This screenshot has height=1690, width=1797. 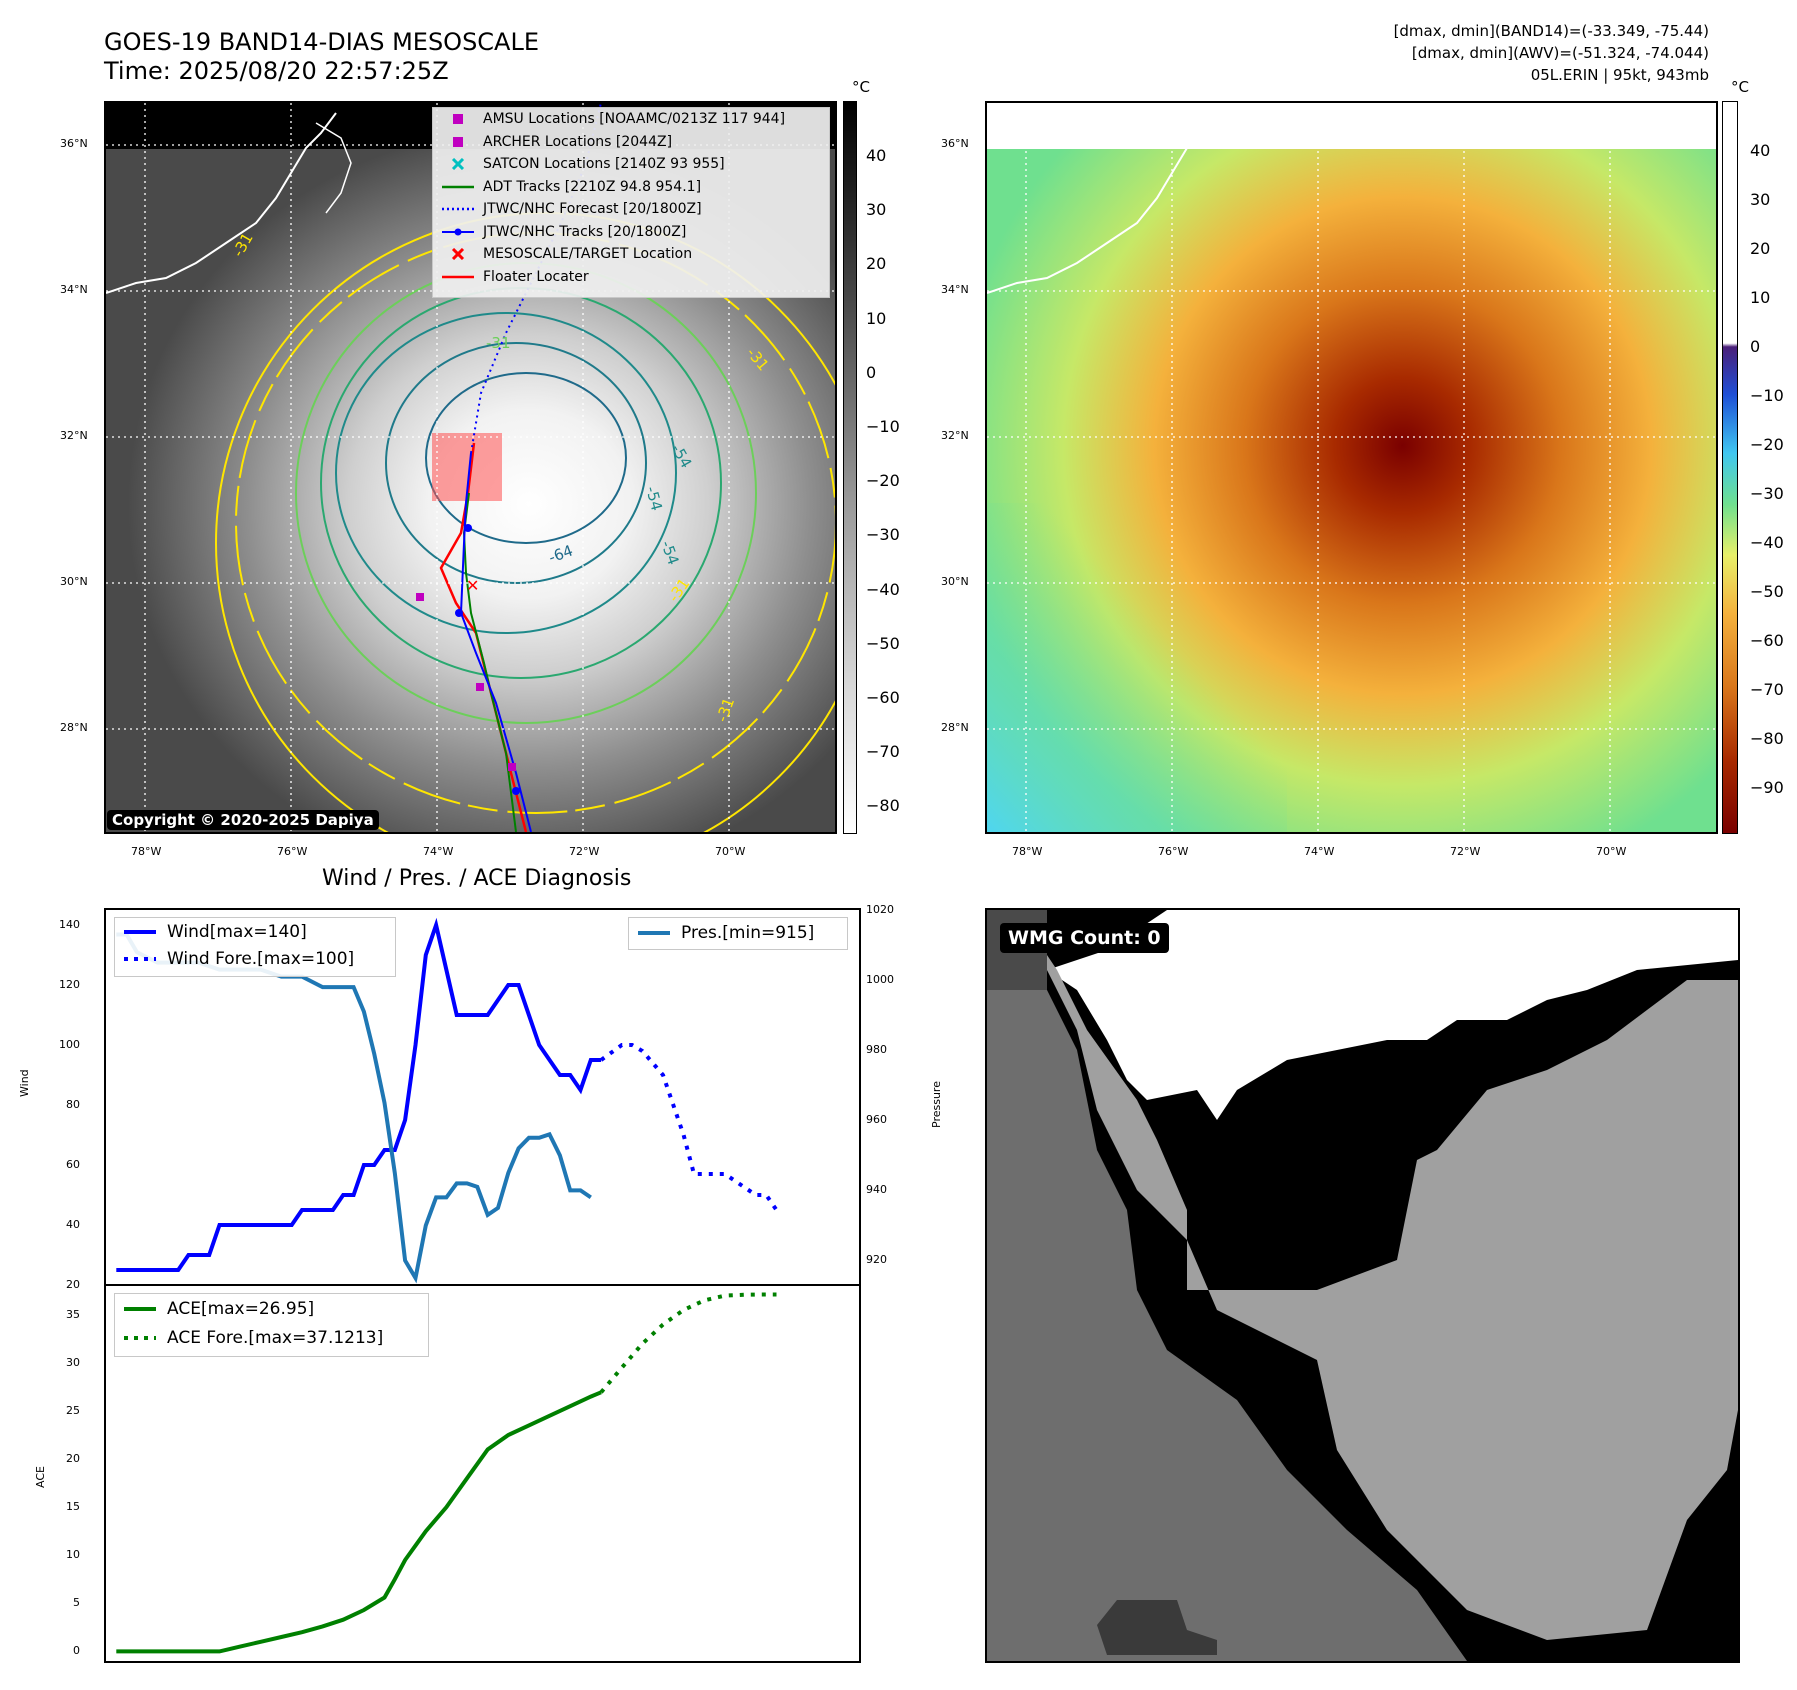 What do you see at coordinates (883, 481) in the screenshot?
I see `ir-colorbar-tick: −20` at bounding box center [883, 481].